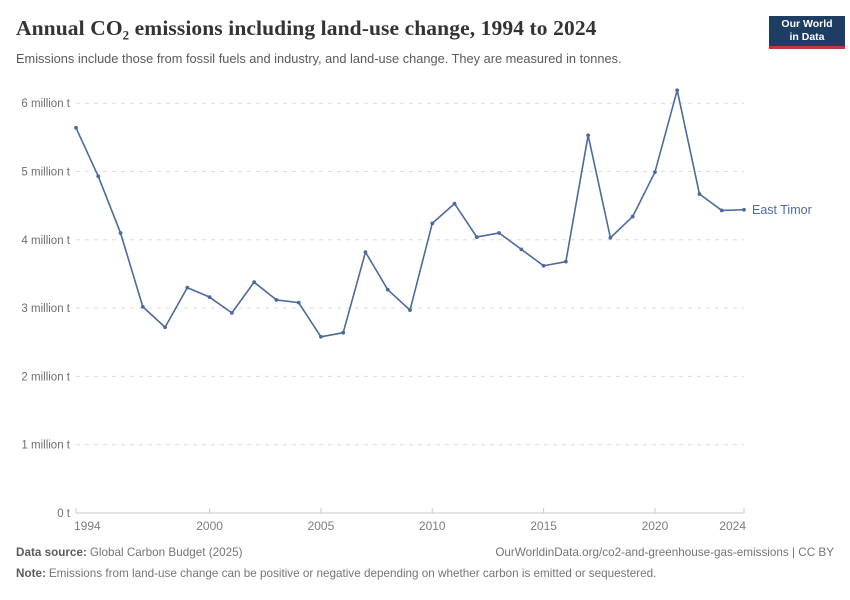  Describe the element at coordinates (782, 210) in the screenshot. I see `entity-label: East Timor` at that location.